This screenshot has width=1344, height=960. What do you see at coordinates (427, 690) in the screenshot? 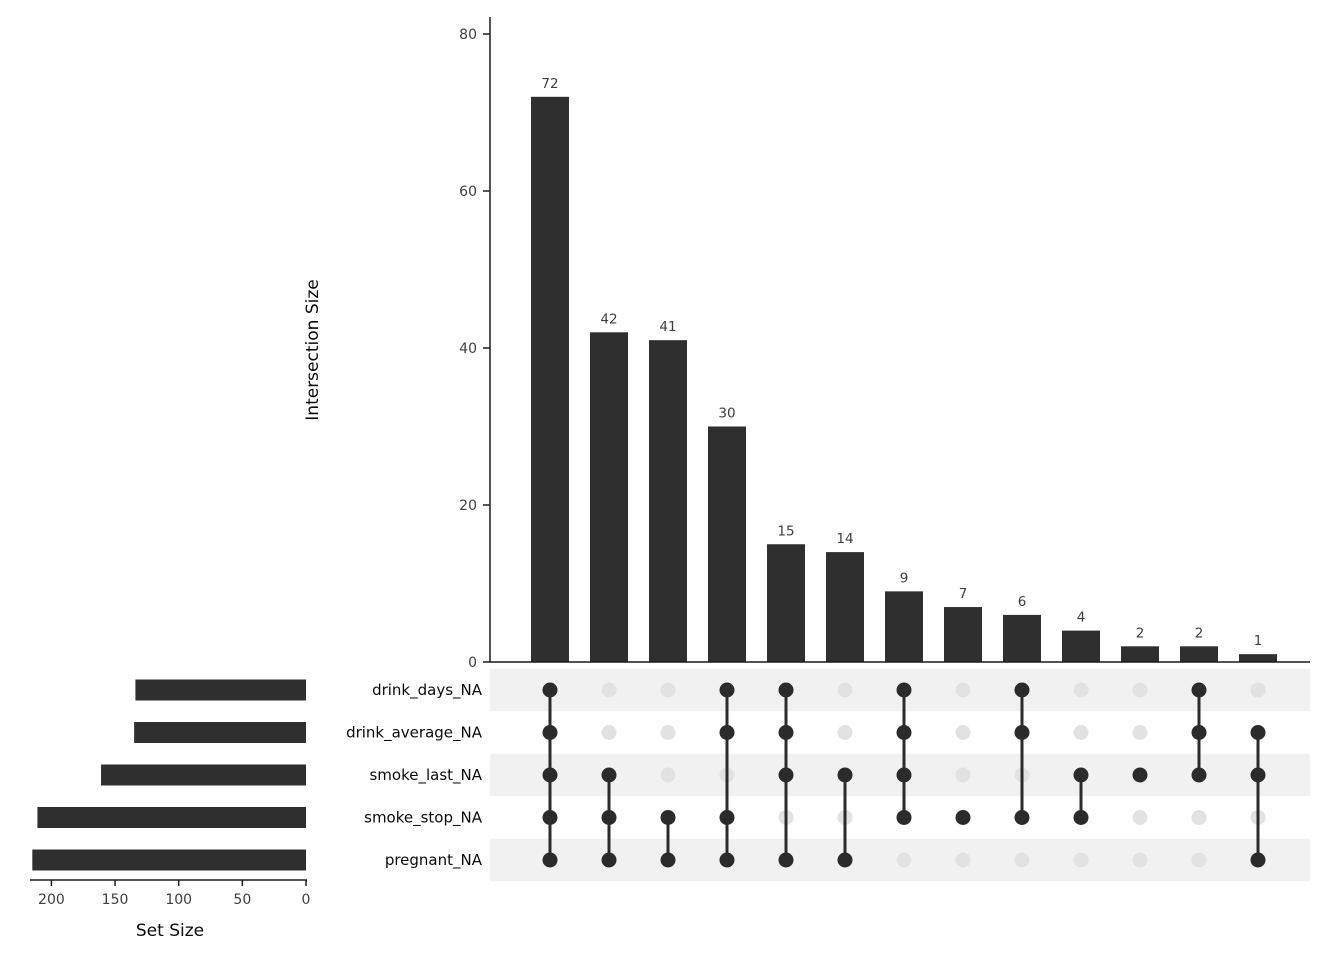
I see `set-label: drink_days_NA` at bounding box center [427, 690].